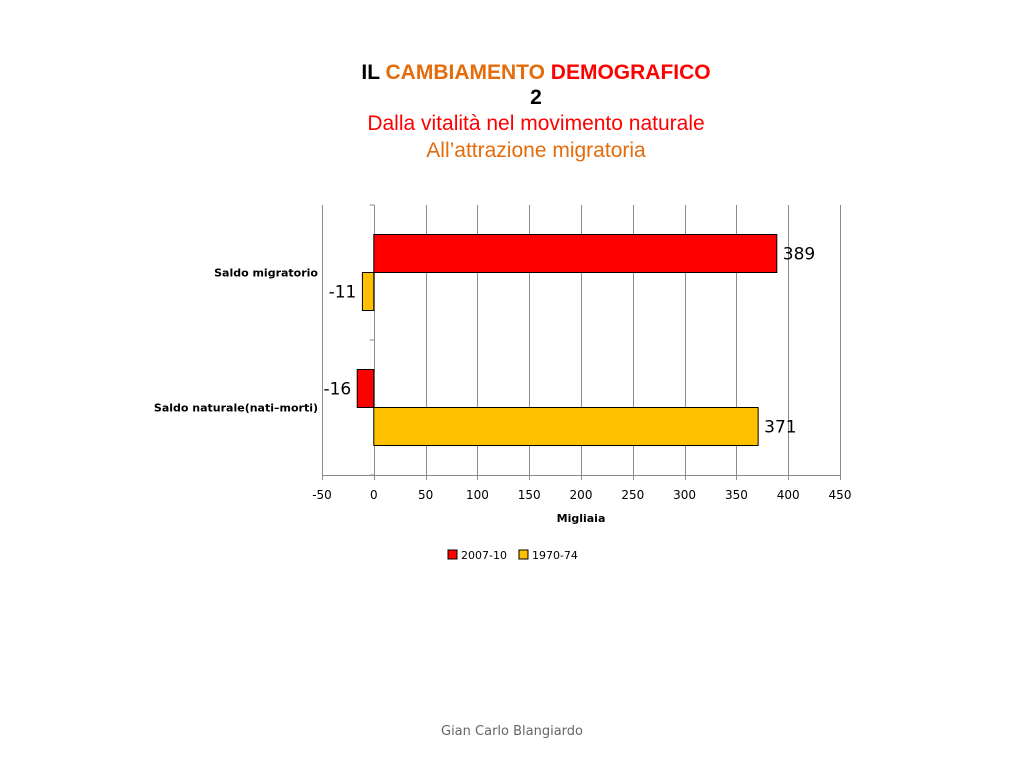 The width and height of the screenshot is (1024, 768). What do you see at coordinates (374, 495) in the screenshot?
I see `x-tick-label: 0` at bounding box center [374, 495].